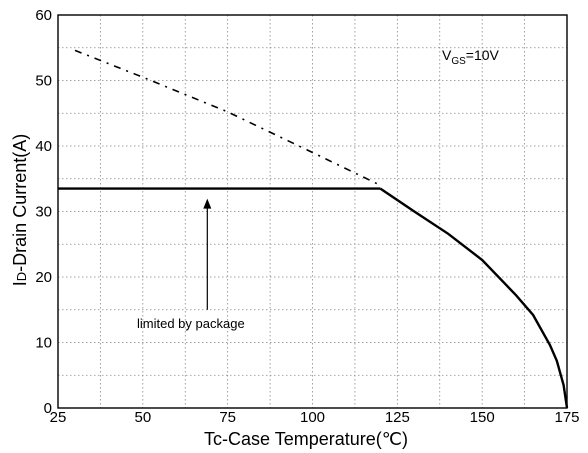 Image resolution: width=588 pixels, height=453 pixels. I want to click on x-tick-label: 125, so click(397, 417).